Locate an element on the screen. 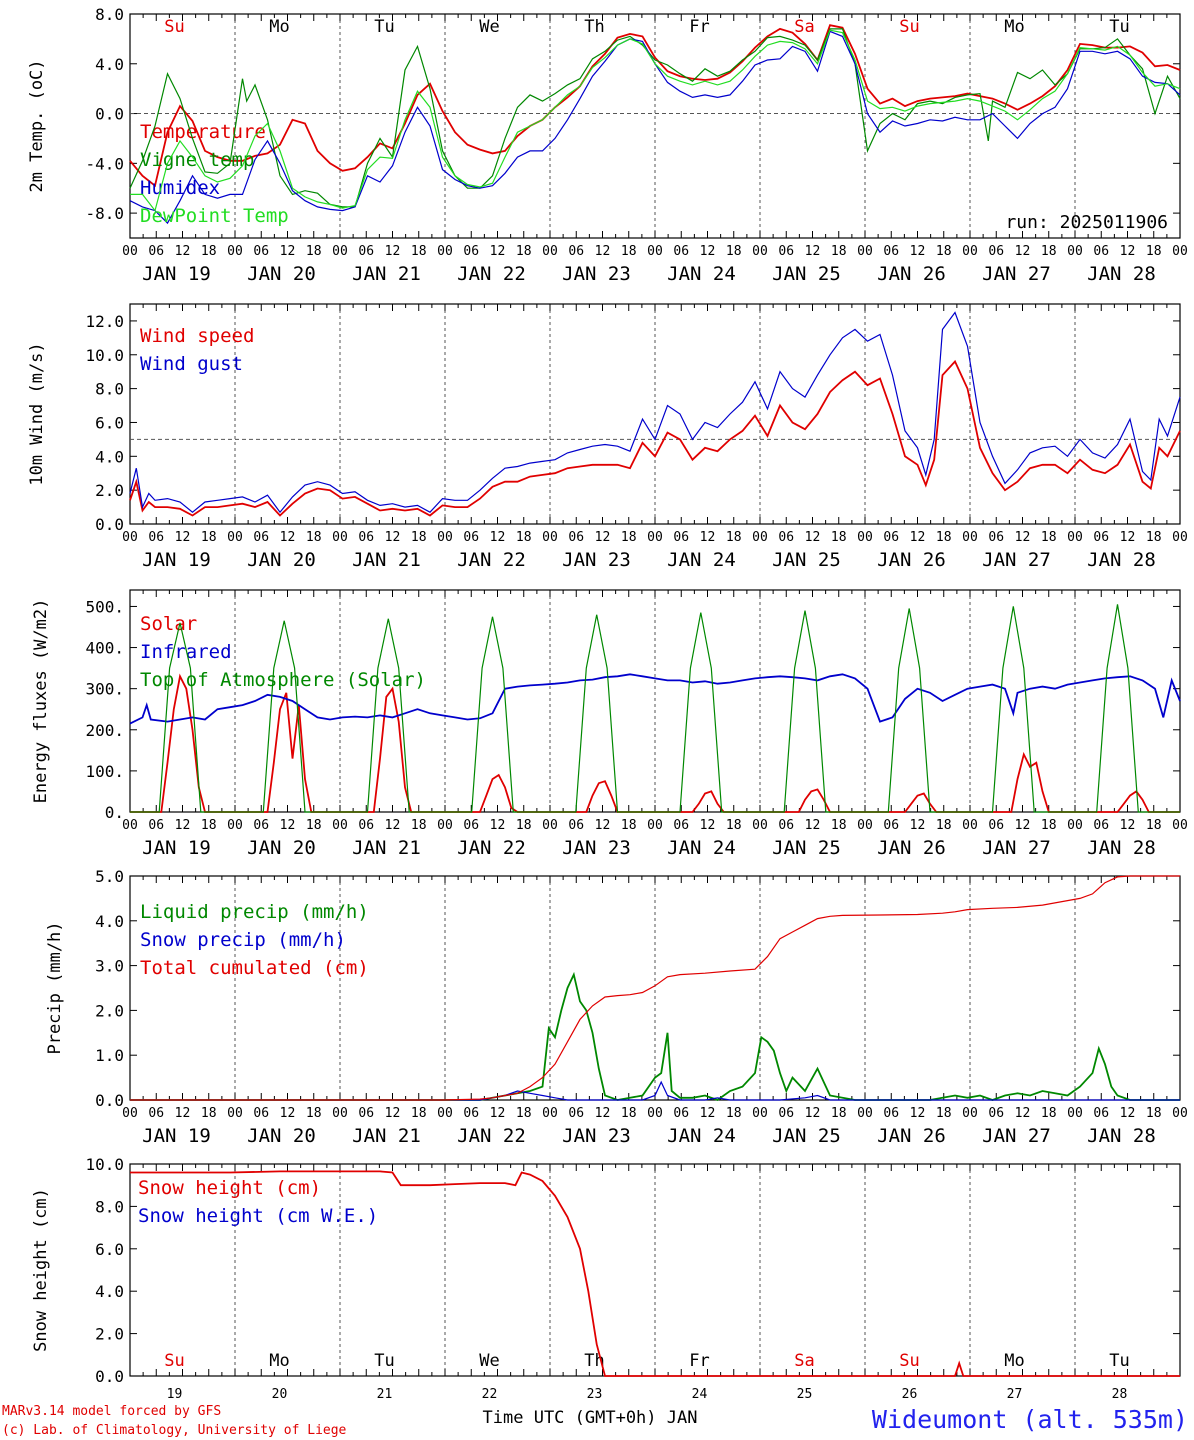  legend-entry: Vigne temp is located at coordinates (197, 160).